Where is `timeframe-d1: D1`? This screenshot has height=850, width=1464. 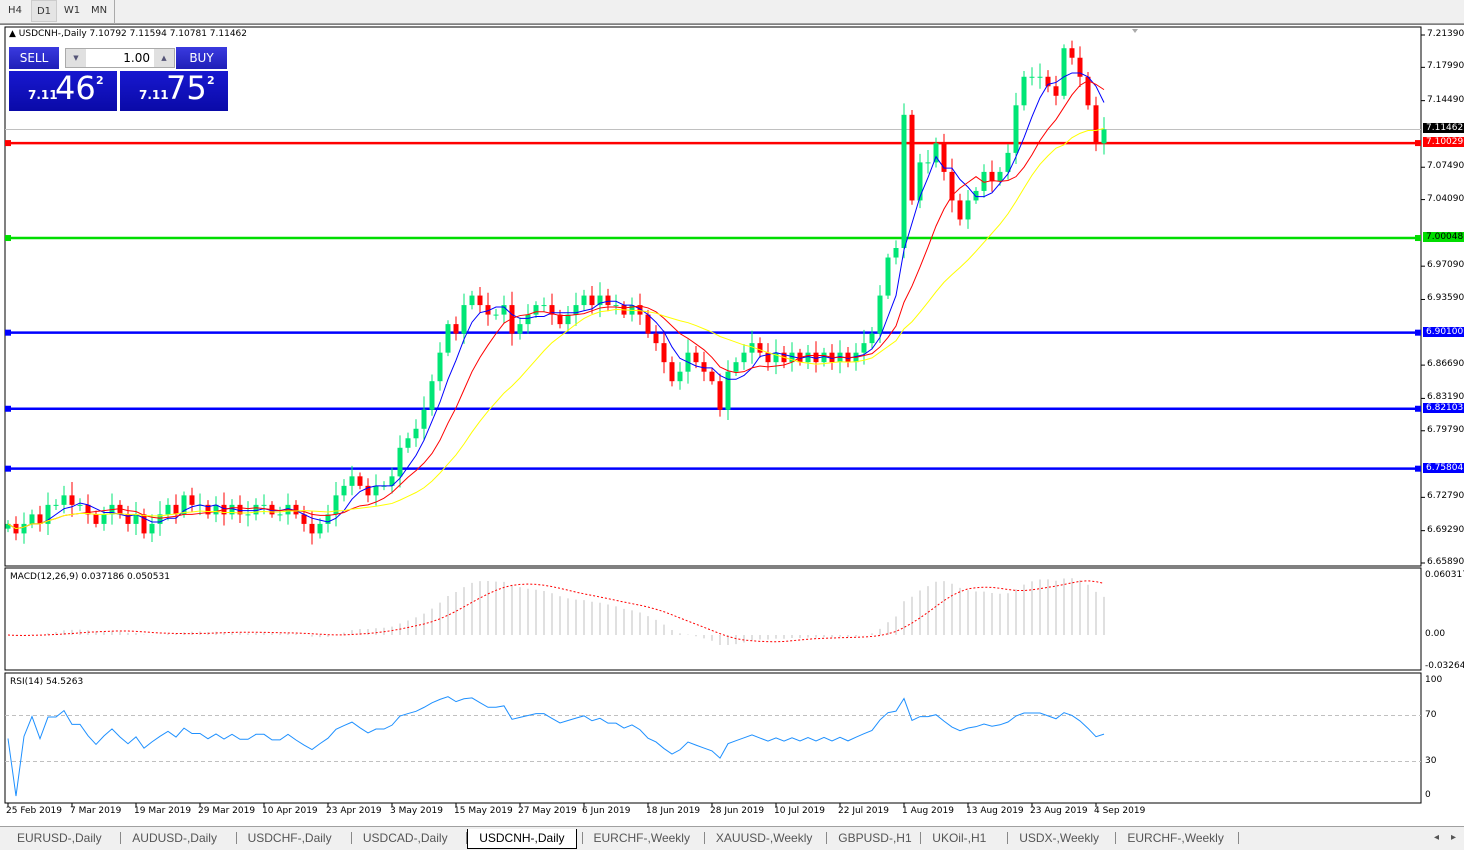
timeframe-d1: D1 is located at coordinates (44, 11).